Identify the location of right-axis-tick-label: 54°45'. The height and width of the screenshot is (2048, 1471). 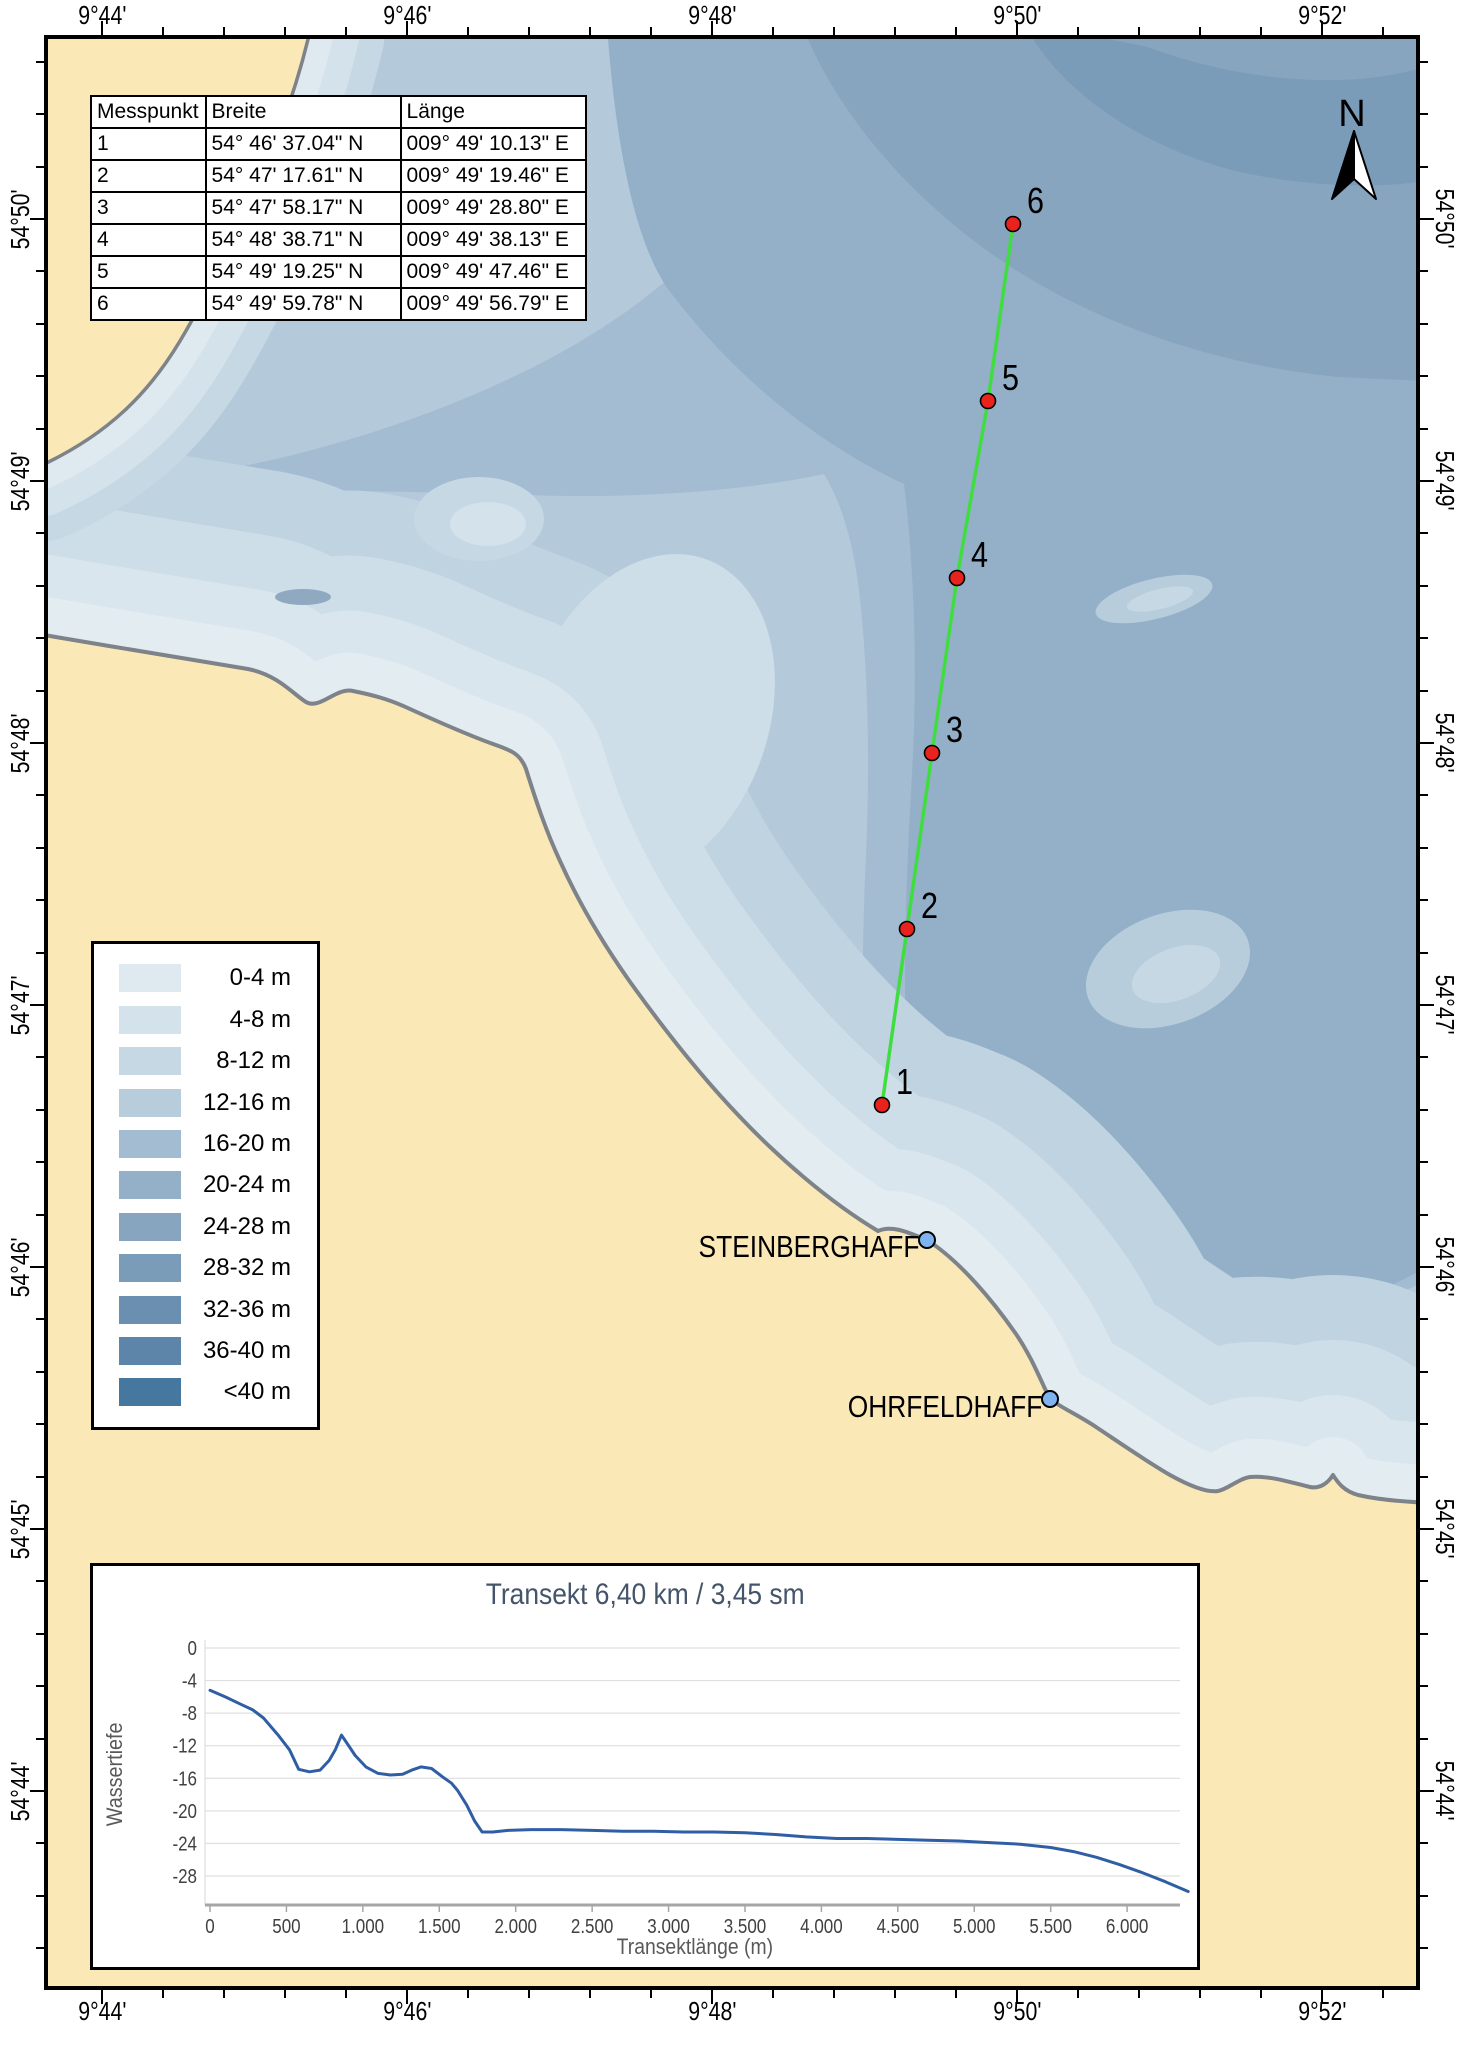
(1445, 1529).